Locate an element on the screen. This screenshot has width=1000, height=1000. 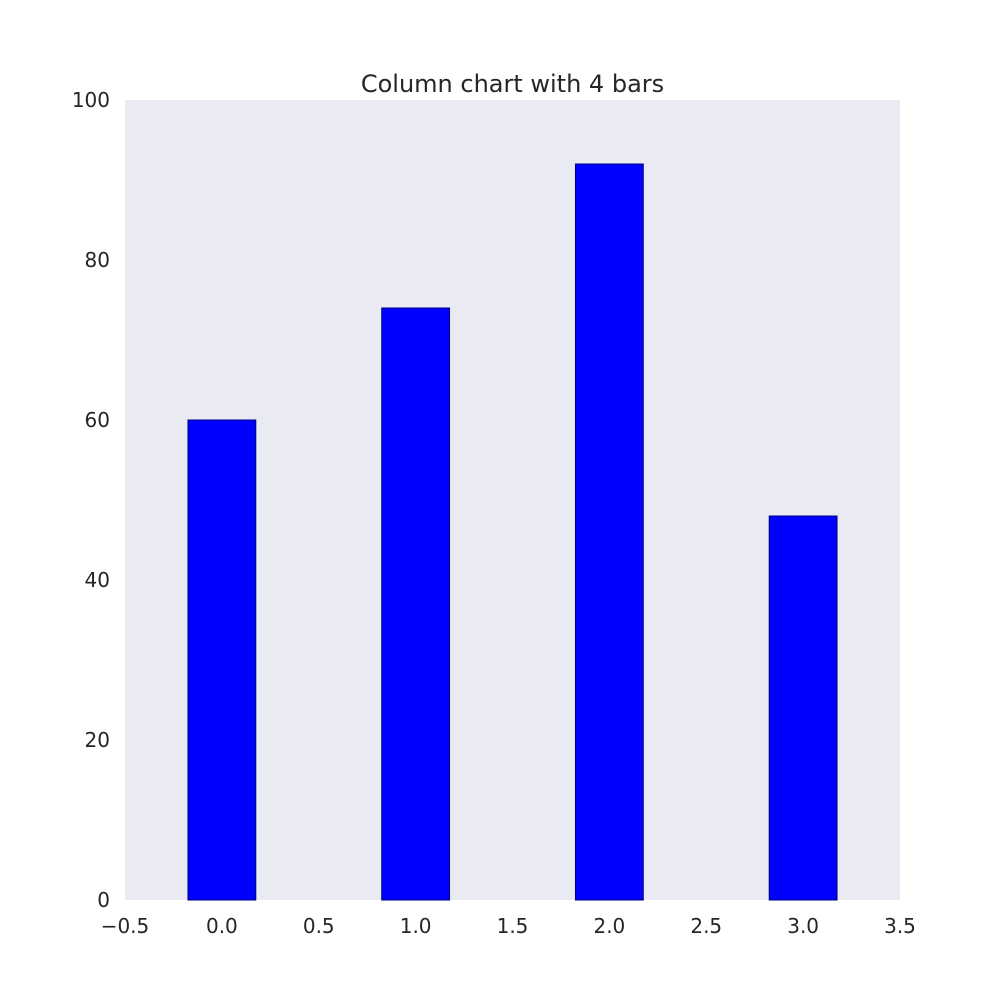
chart-title: Column chart with 4 bars is located at coordinates (512, 84).